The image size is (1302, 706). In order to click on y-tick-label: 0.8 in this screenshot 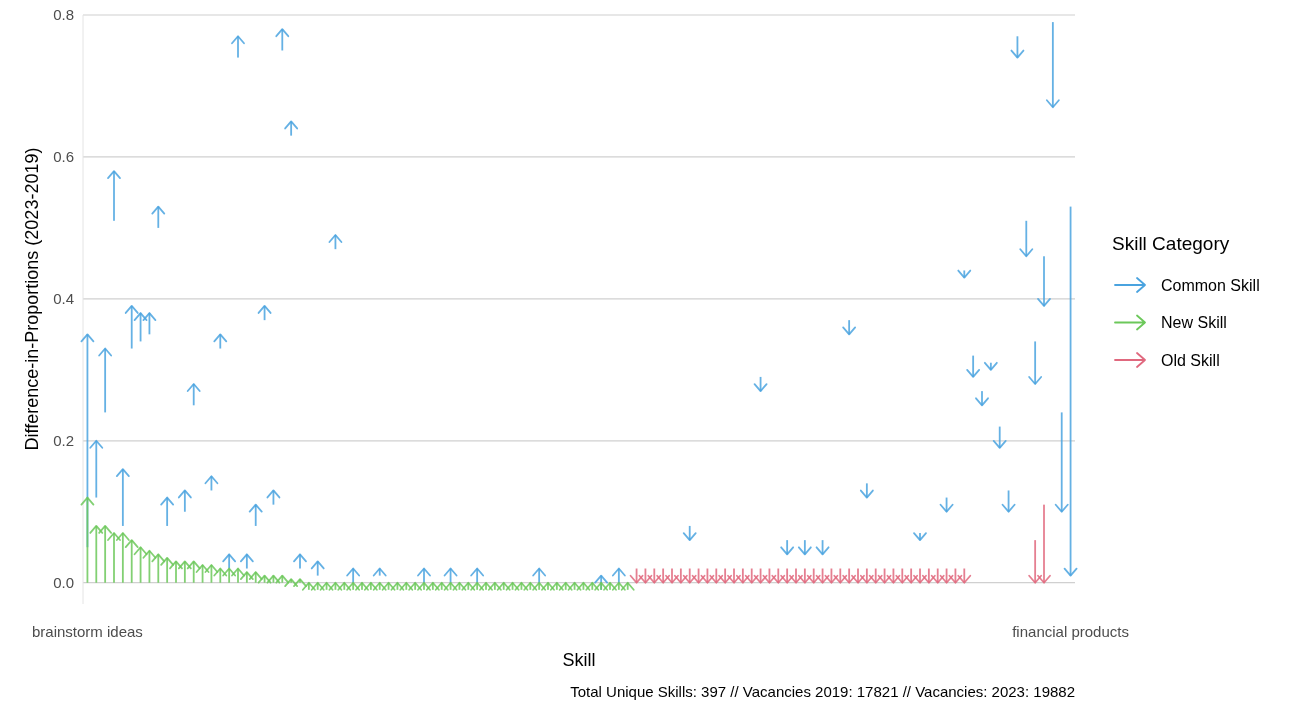, I will do `click(63, 15)`.